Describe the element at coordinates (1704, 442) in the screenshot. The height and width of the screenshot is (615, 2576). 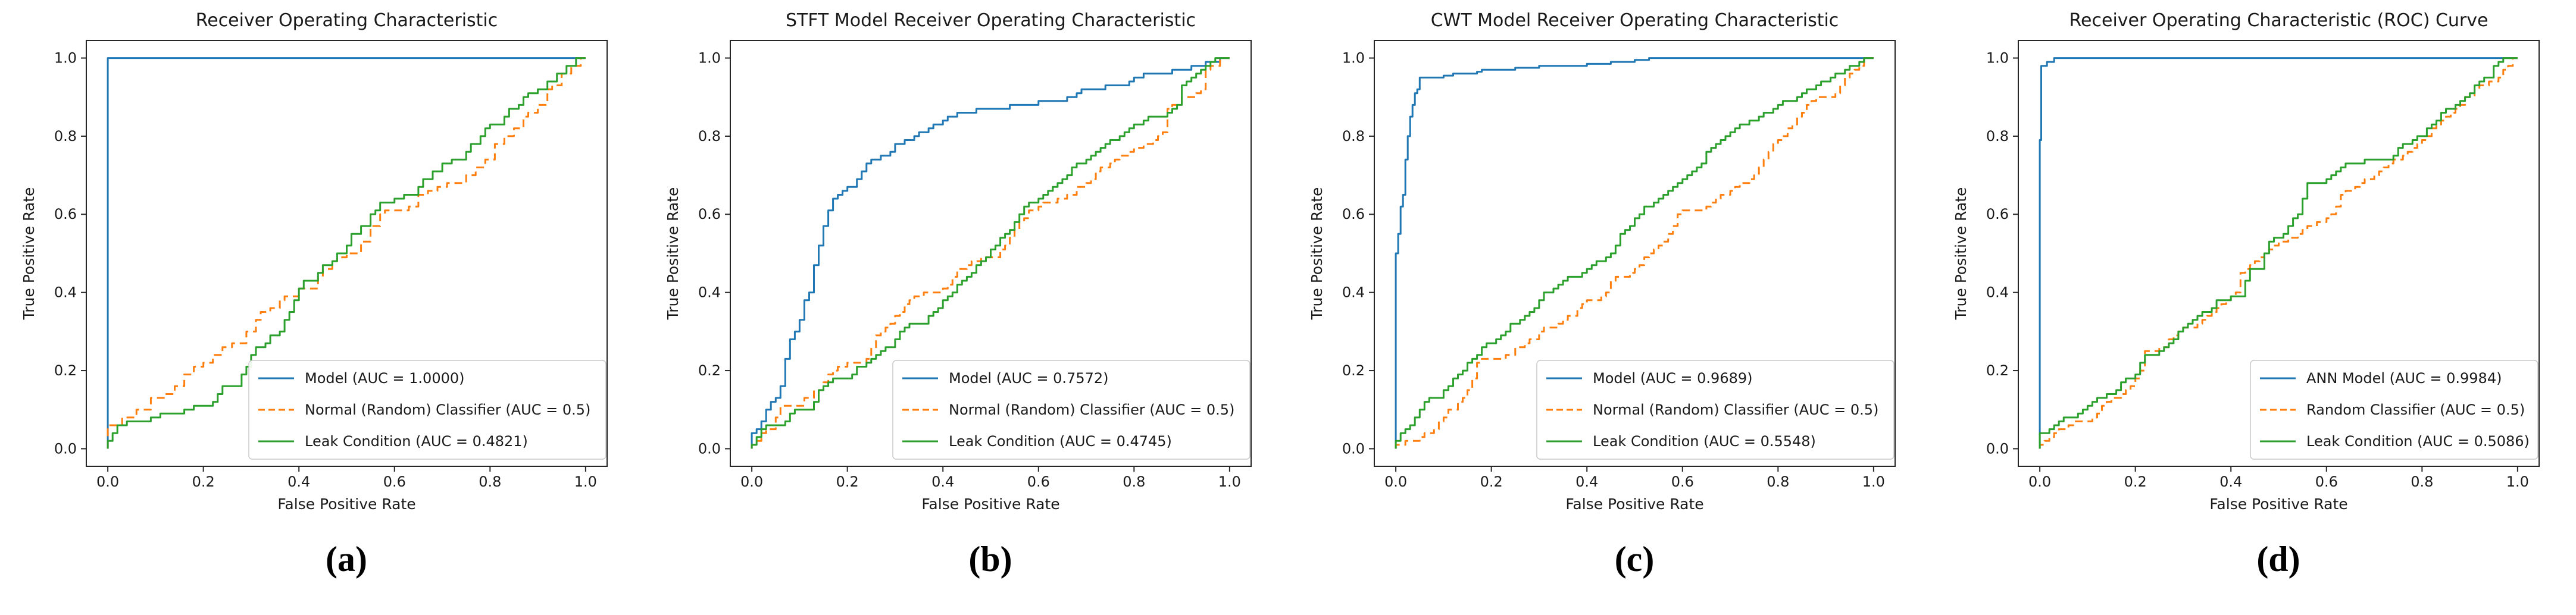
I see `legend-label: Leak Condition (AUC = 0.5548)` at that location.